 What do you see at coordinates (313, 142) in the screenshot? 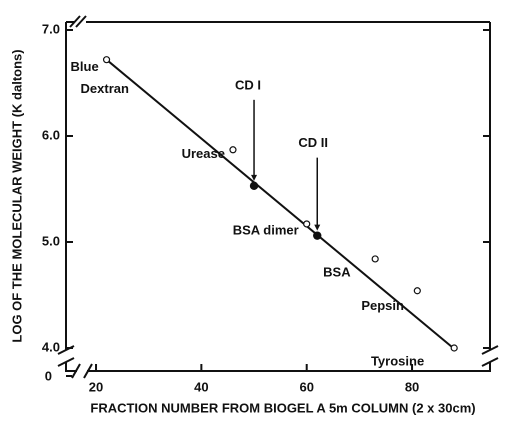
I see `point-label: CD II` at bounding box center [313, 142].